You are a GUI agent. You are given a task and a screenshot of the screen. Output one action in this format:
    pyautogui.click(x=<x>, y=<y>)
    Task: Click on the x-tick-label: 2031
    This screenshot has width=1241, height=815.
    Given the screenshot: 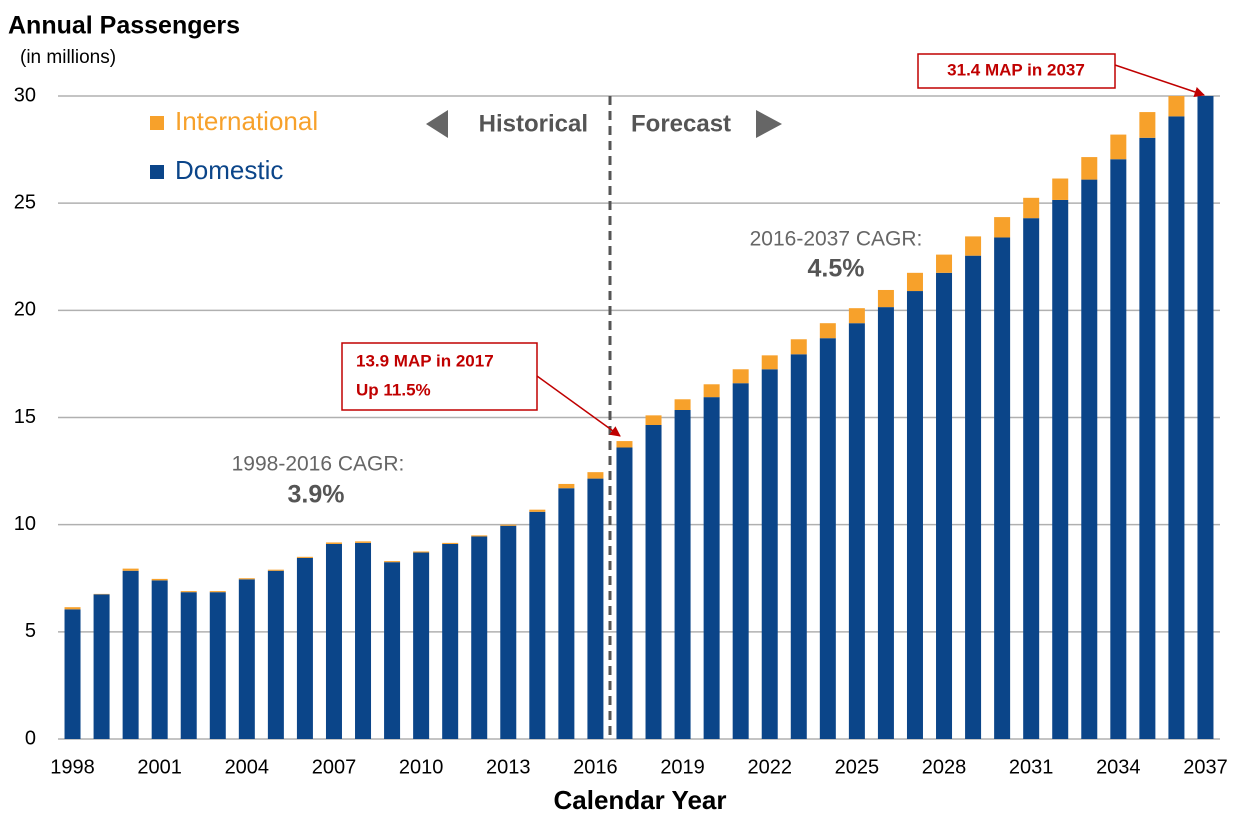 What is the action you would take?
    pyautogui.click(x=1031, y=767)
    